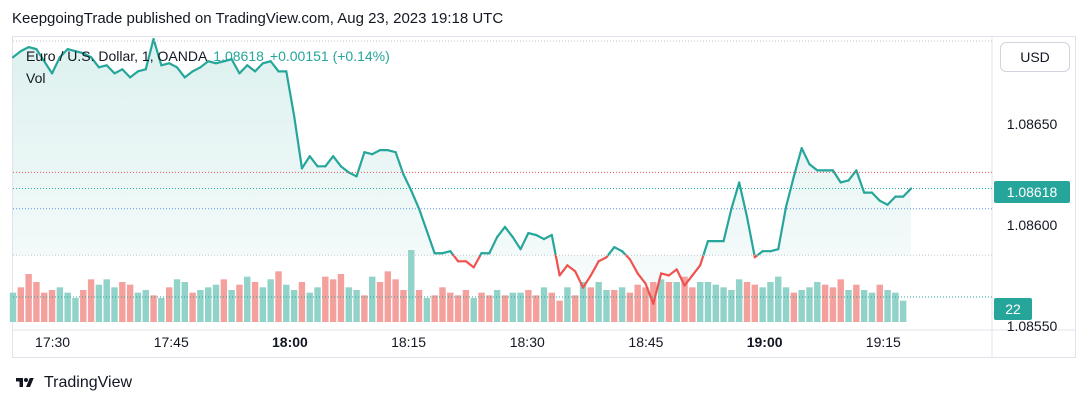  What do you see at coordinates (1035, 57) in the screenshot?
I see `currency-button: USD` at bounding box center [1035, 57].